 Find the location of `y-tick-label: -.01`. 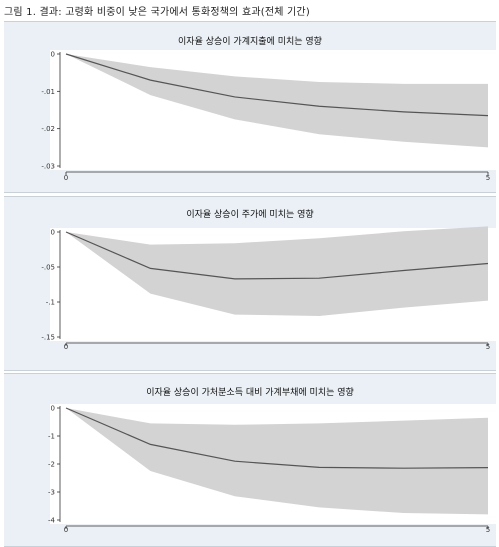

y-tick-label: -.01 is located at coordinates (48, 92).